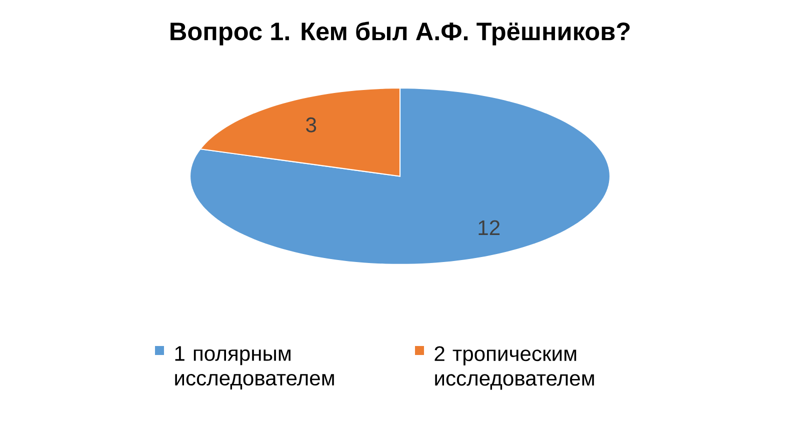 The width and height of the screenshot is (800, 421). Describe the element at coordinates (254, 368) in the screenshot. I see `legend-label: 1 полярным исследователем` at that location.